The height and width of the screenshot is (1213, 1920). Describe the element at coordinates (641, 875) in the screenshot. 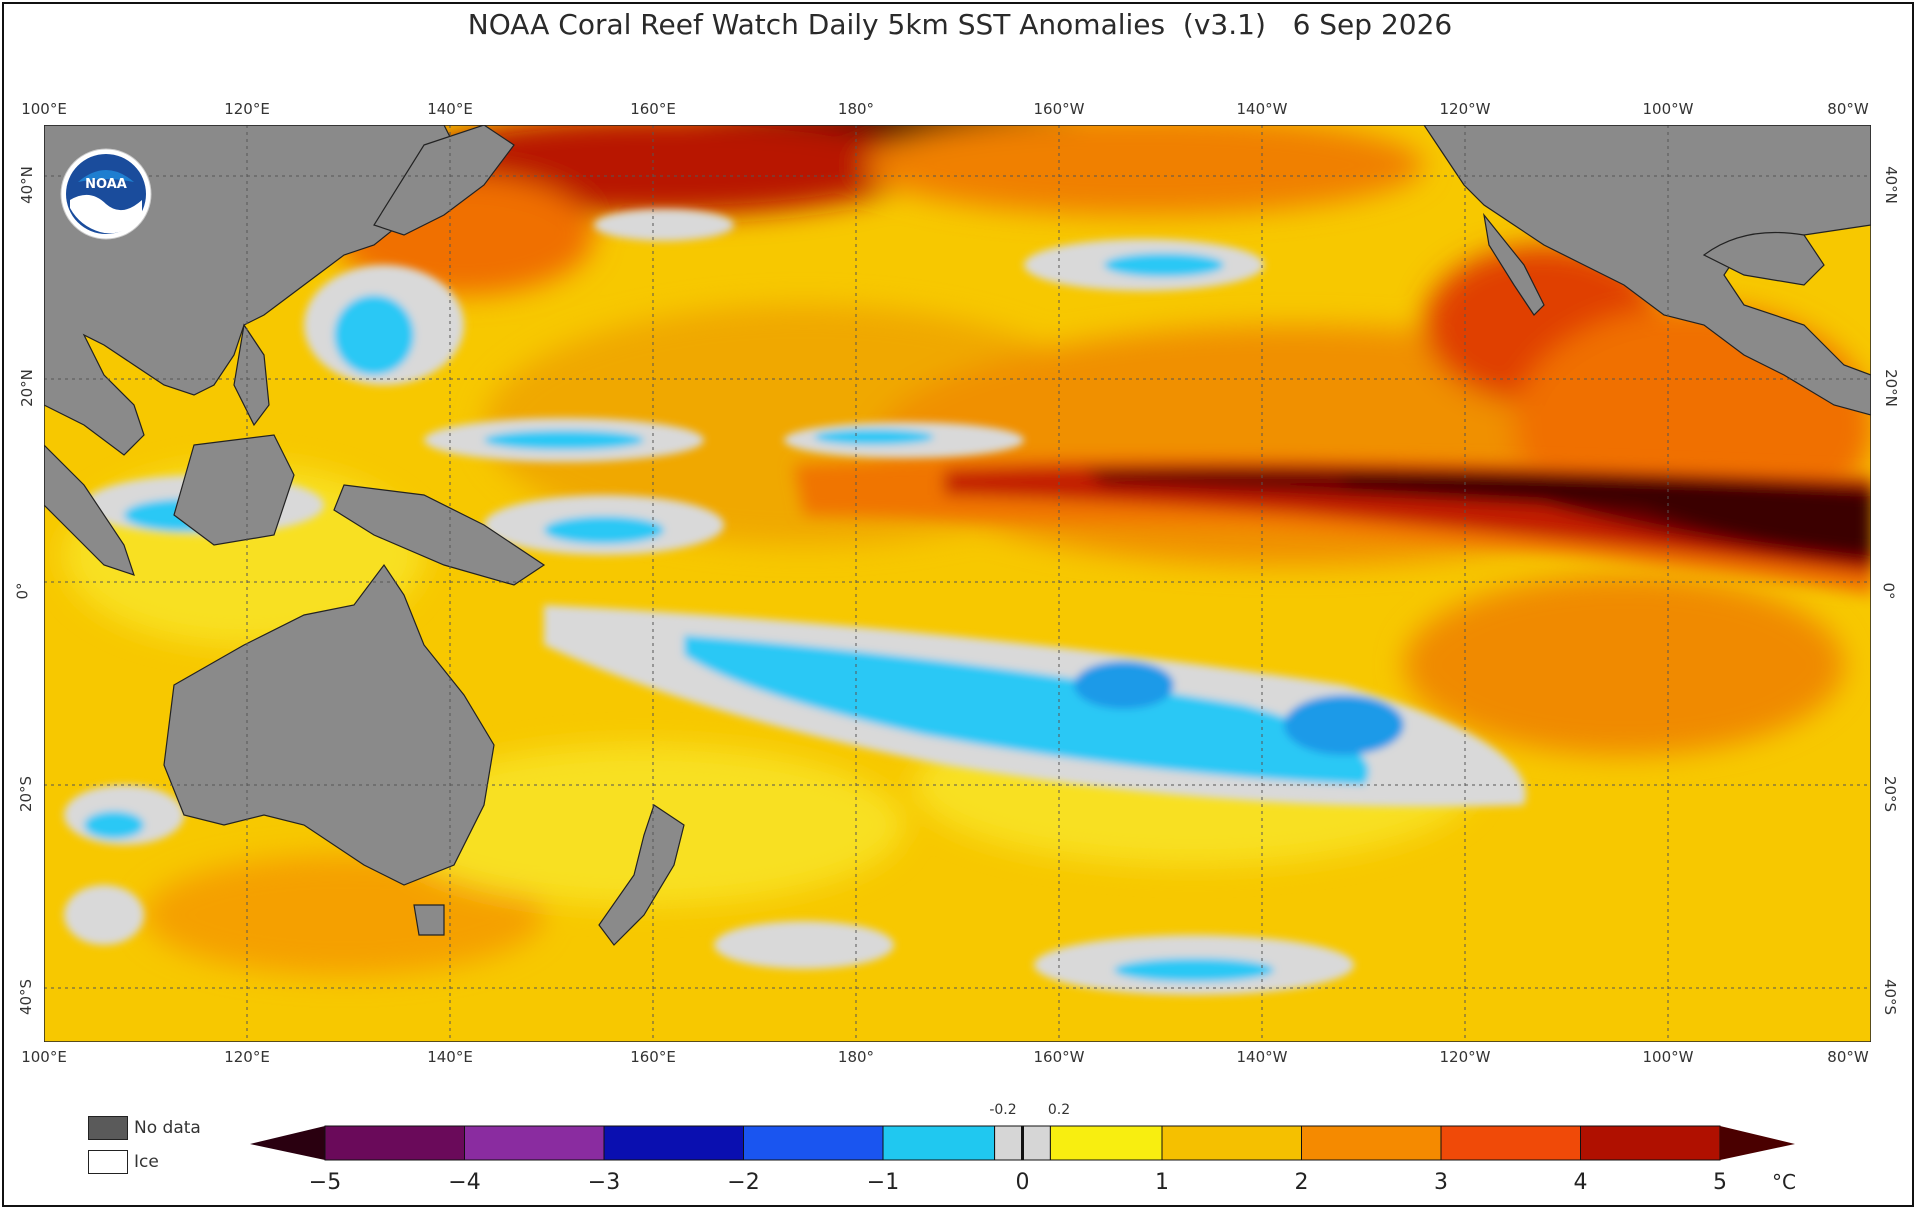

I see `new-zealand-landmass` at that location.